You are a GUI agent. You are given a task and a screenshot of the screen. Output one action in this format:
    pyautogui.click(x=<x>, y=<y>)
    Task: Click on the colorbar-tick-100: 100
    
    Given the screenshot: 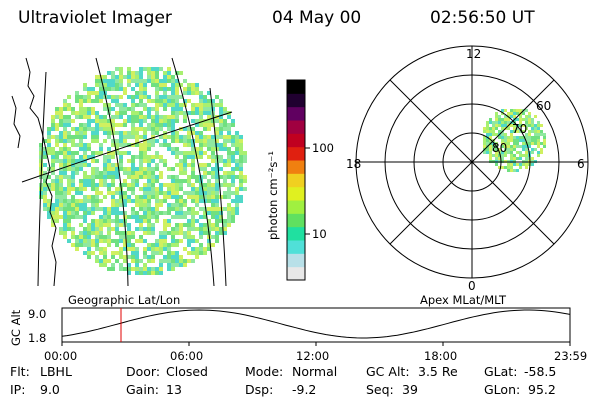 What is the action you would take?
    pyautogui.click(x=323, y=148)
    